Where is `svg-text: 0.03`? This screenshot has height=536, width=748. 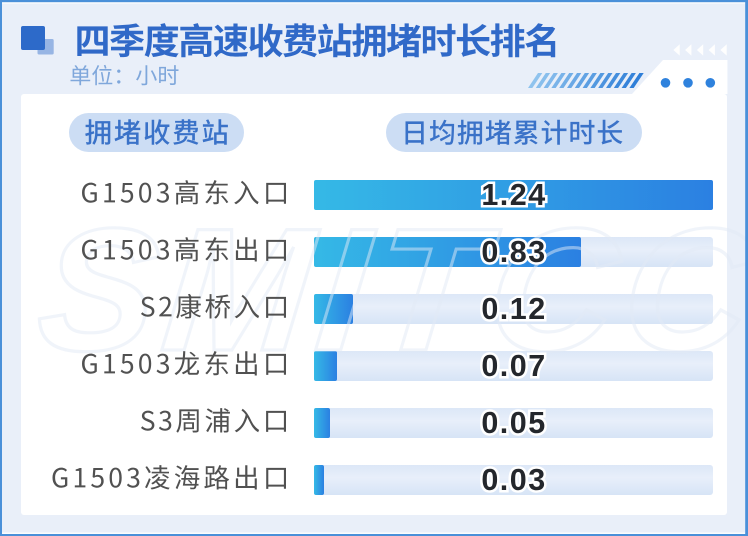
svg-text: 0.03 is located at coordinates (513, 480).